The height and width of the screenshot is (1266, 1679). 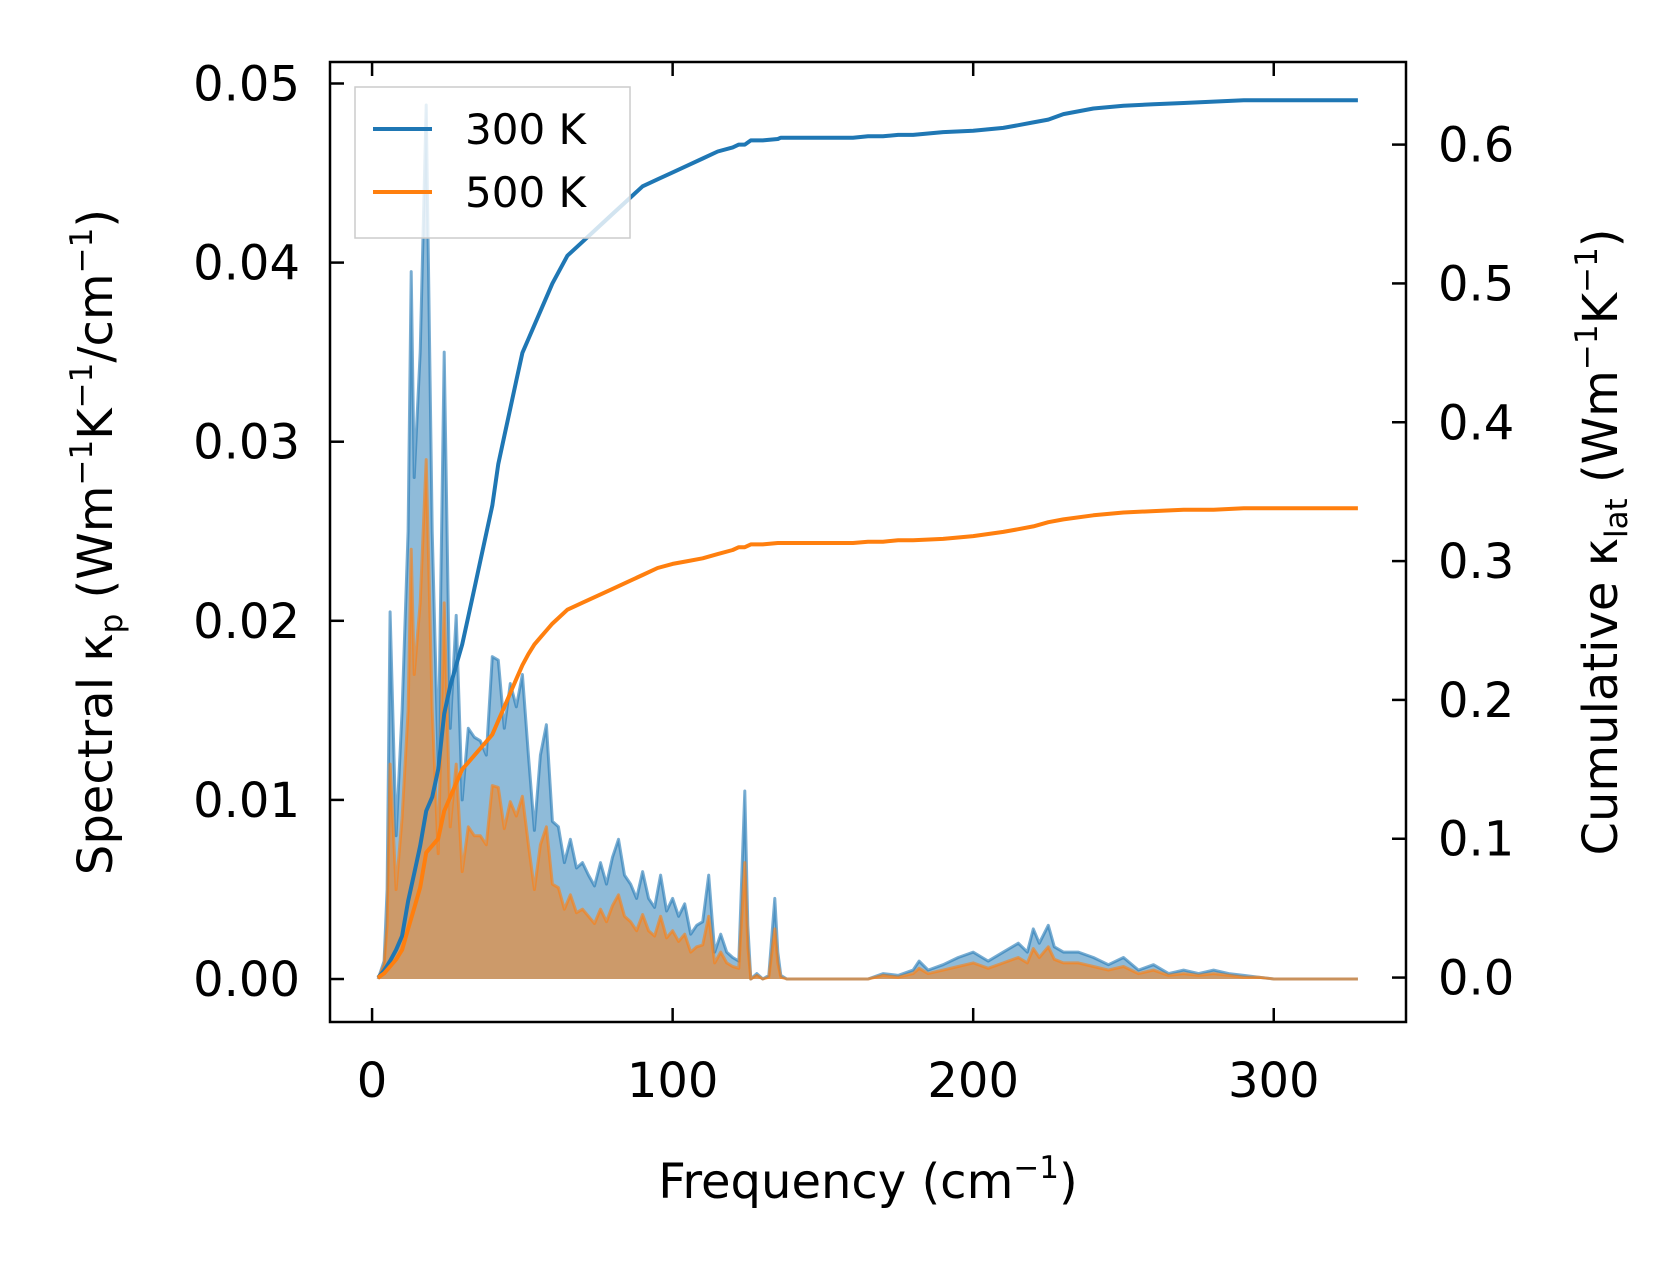 I want to click on y-tick-label-left: 0.03, so click(x=246, y=443).